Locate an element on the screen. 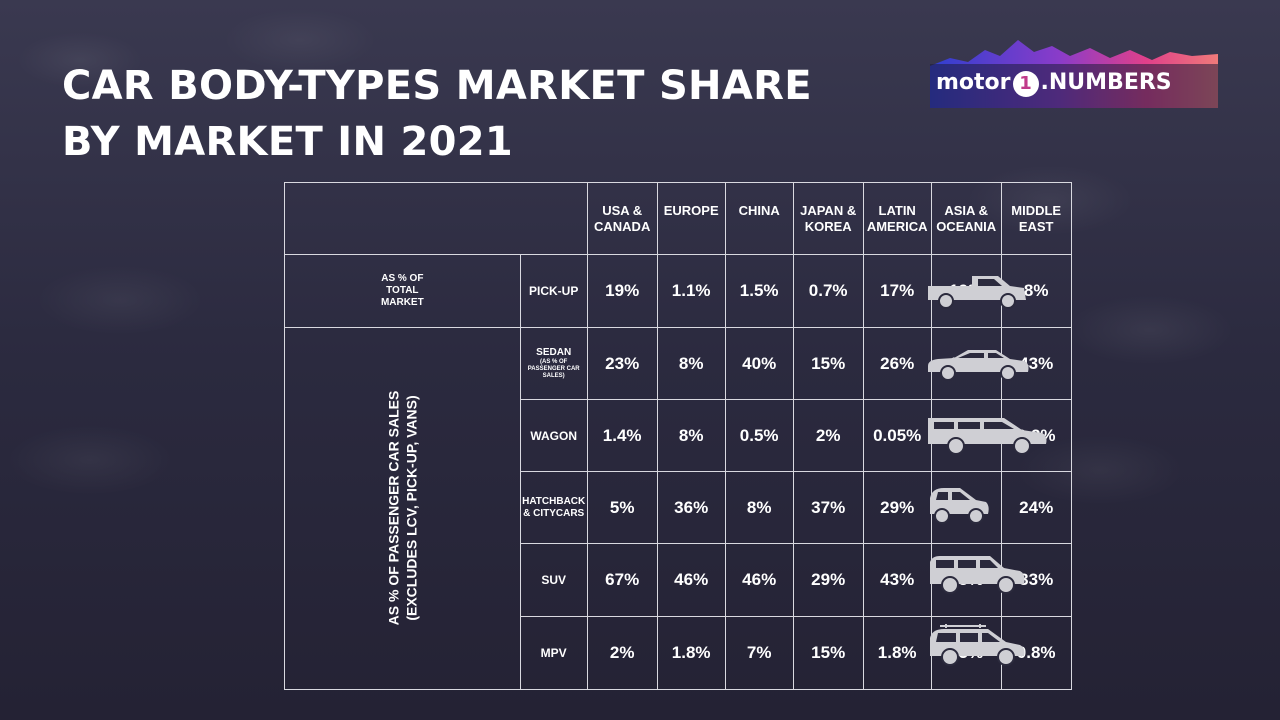 This screenshot has width=1280, height=720. col-header-middle-east: MIDDLE EAST is located at coordinates (1036, 218).